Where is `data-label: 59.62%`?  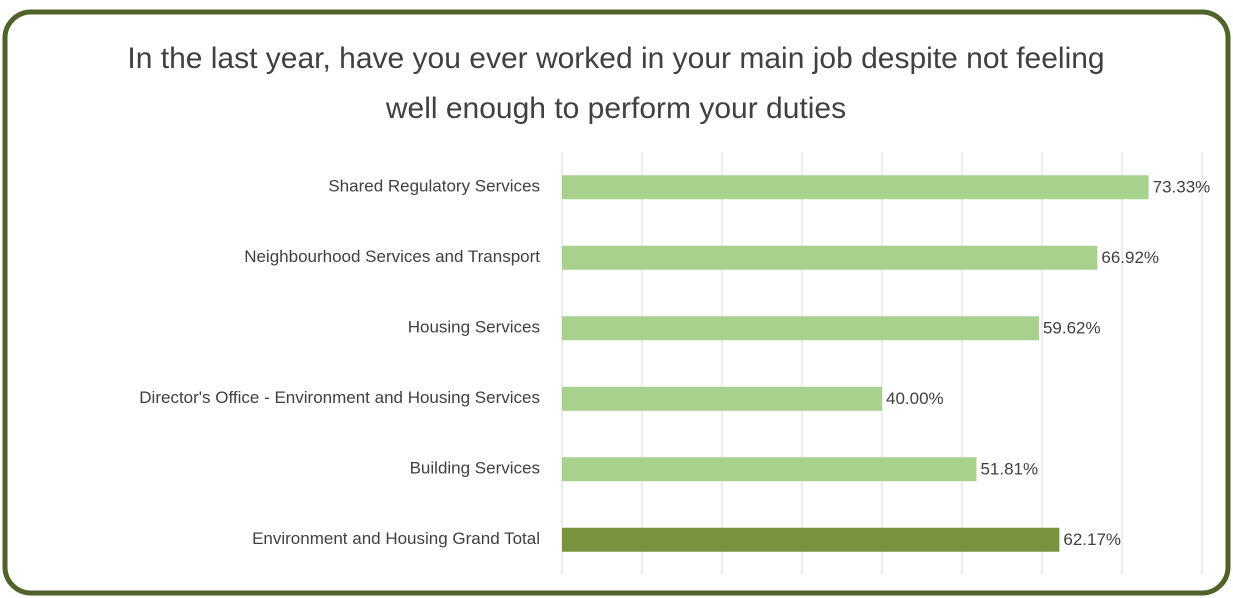
data-label: 59.62% is located at coordinates (1072, 328).